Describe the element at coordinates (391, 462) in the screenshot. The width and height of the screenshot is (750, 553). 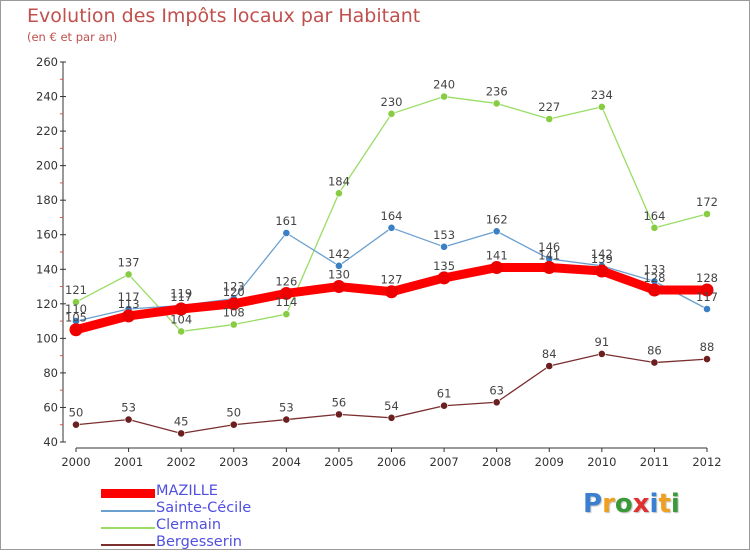
I see `x-tick-label: 2006` at that location.